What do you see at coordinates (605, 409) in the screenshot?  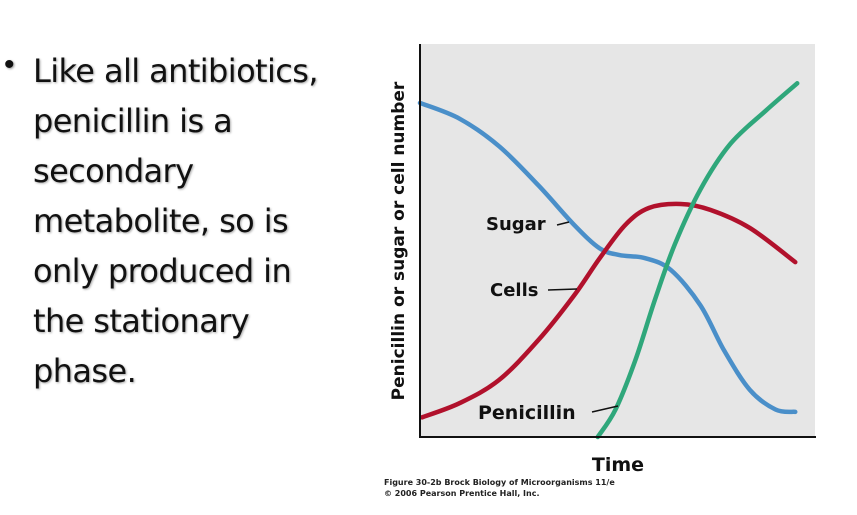 I see `penicillin-leader-line` at bounding box center [605, 409].